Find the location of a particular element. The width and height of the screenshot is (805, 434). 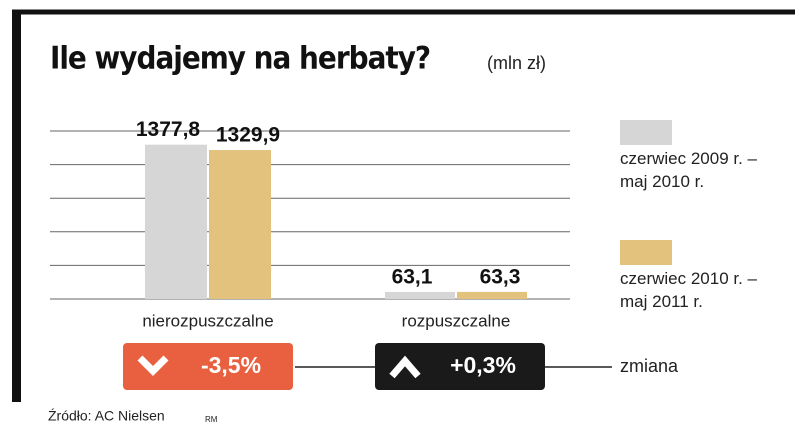

x-tick-label: nierozpuszczalne is located at coordinates (207, 320).